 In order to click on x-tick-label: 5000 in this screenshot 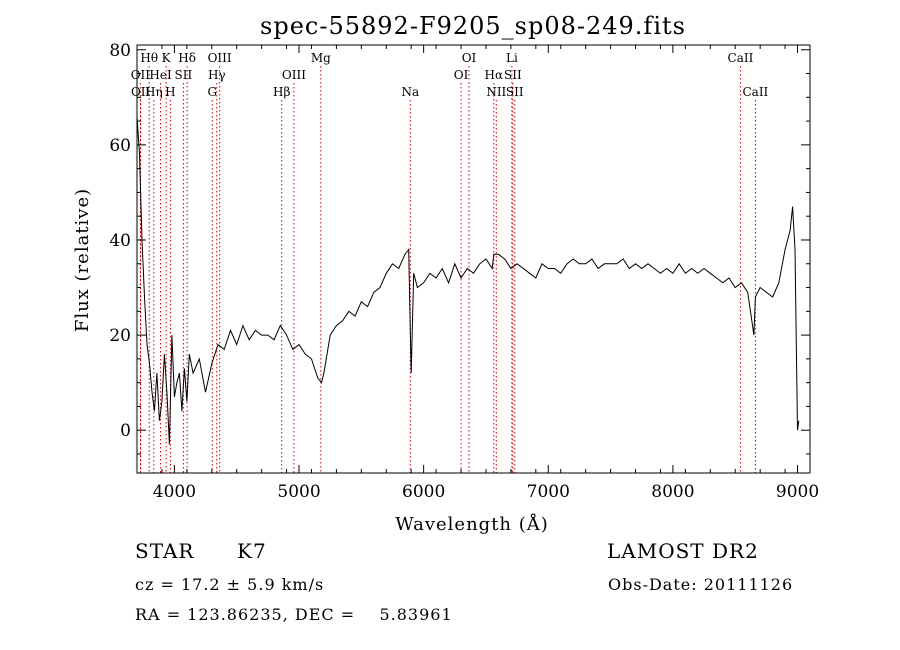, I will do `click(298, 492)`.